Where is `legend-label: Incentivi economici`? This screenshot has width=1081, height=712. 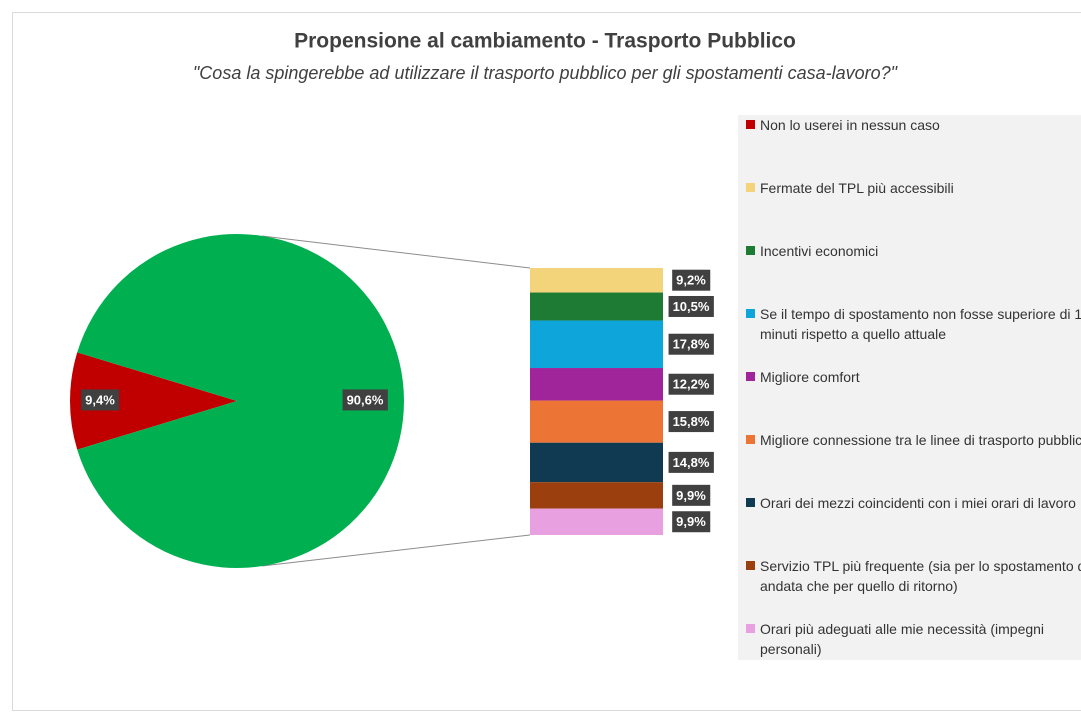 legend-label: Incentivi economici is located at coordinates (819, 251).